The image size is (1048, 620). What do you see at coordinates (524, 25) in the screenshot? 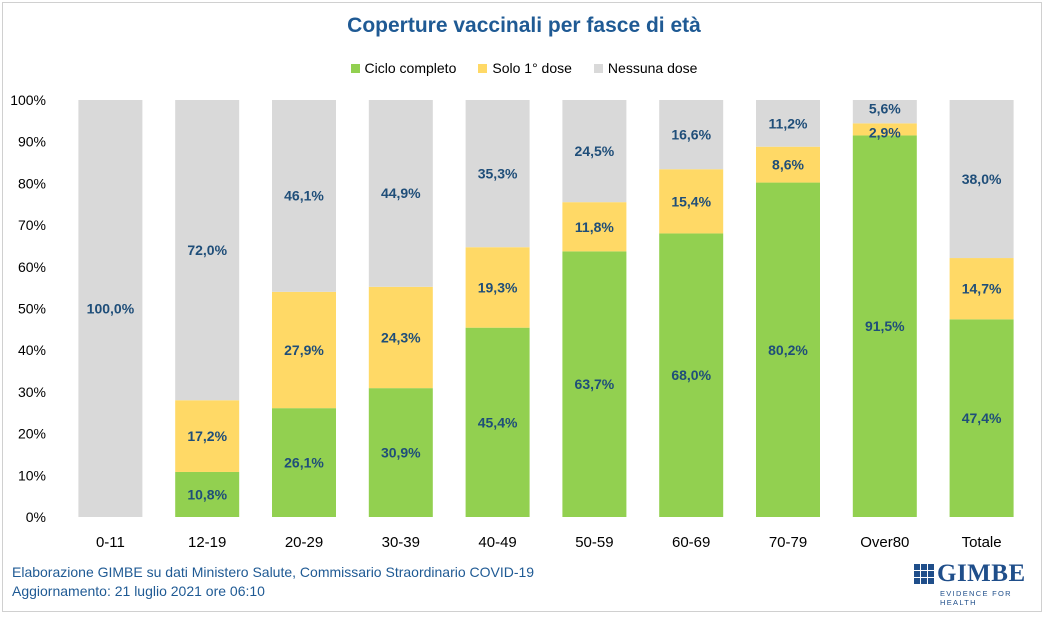
I see `chart-title: Coperture vaccinali per fasce di età` at bounding box center [524, 25].